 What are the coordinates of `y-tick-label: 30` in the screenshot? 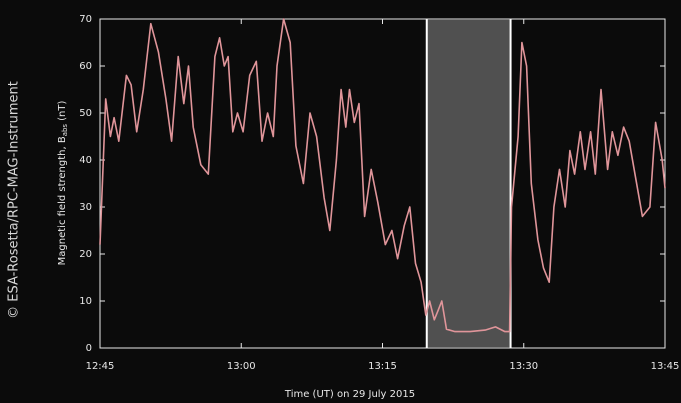 It's located at (85, 207).